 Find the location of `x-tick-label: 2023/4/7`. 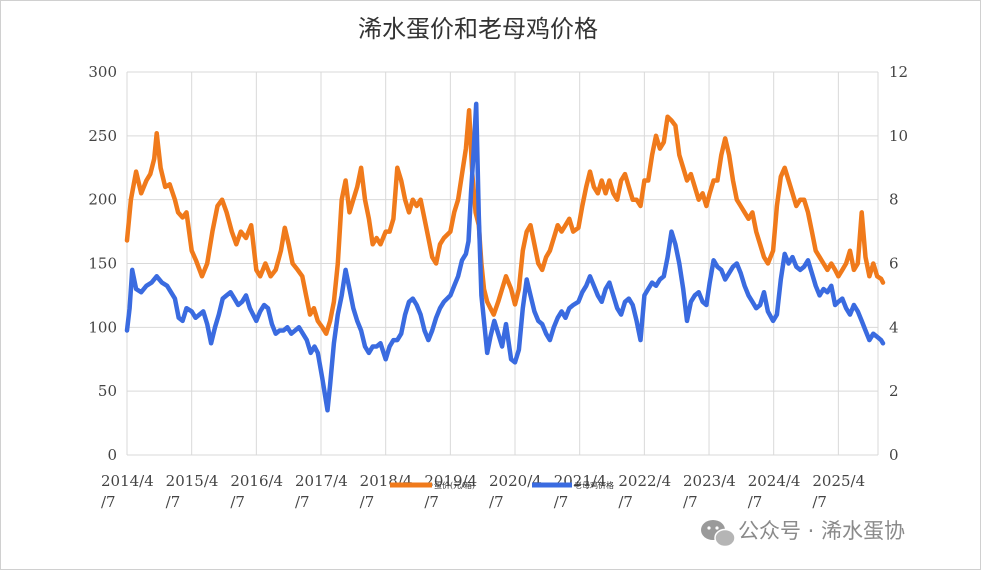

x-tick-label: 2023/4/7 is located at coordinates (709, 491).